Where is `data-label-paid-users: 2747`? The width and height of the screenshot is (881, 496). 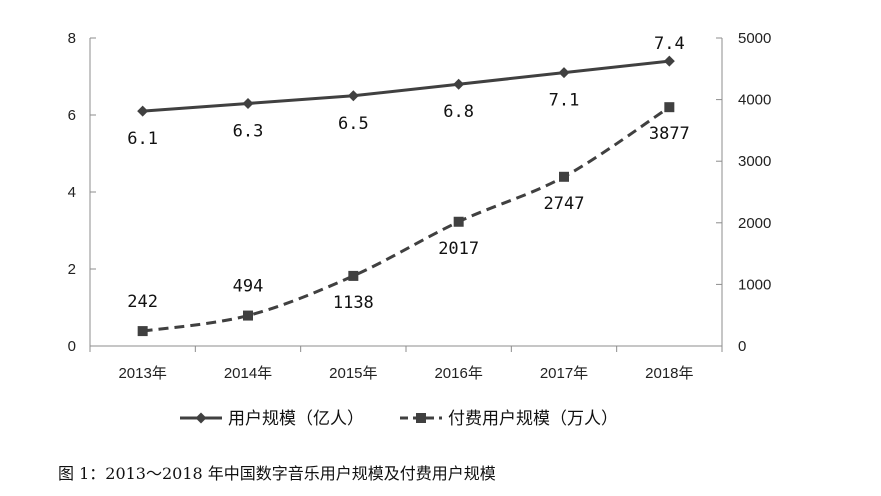 data-label-paid-users: 2747 is located at coordinates (564, 204).